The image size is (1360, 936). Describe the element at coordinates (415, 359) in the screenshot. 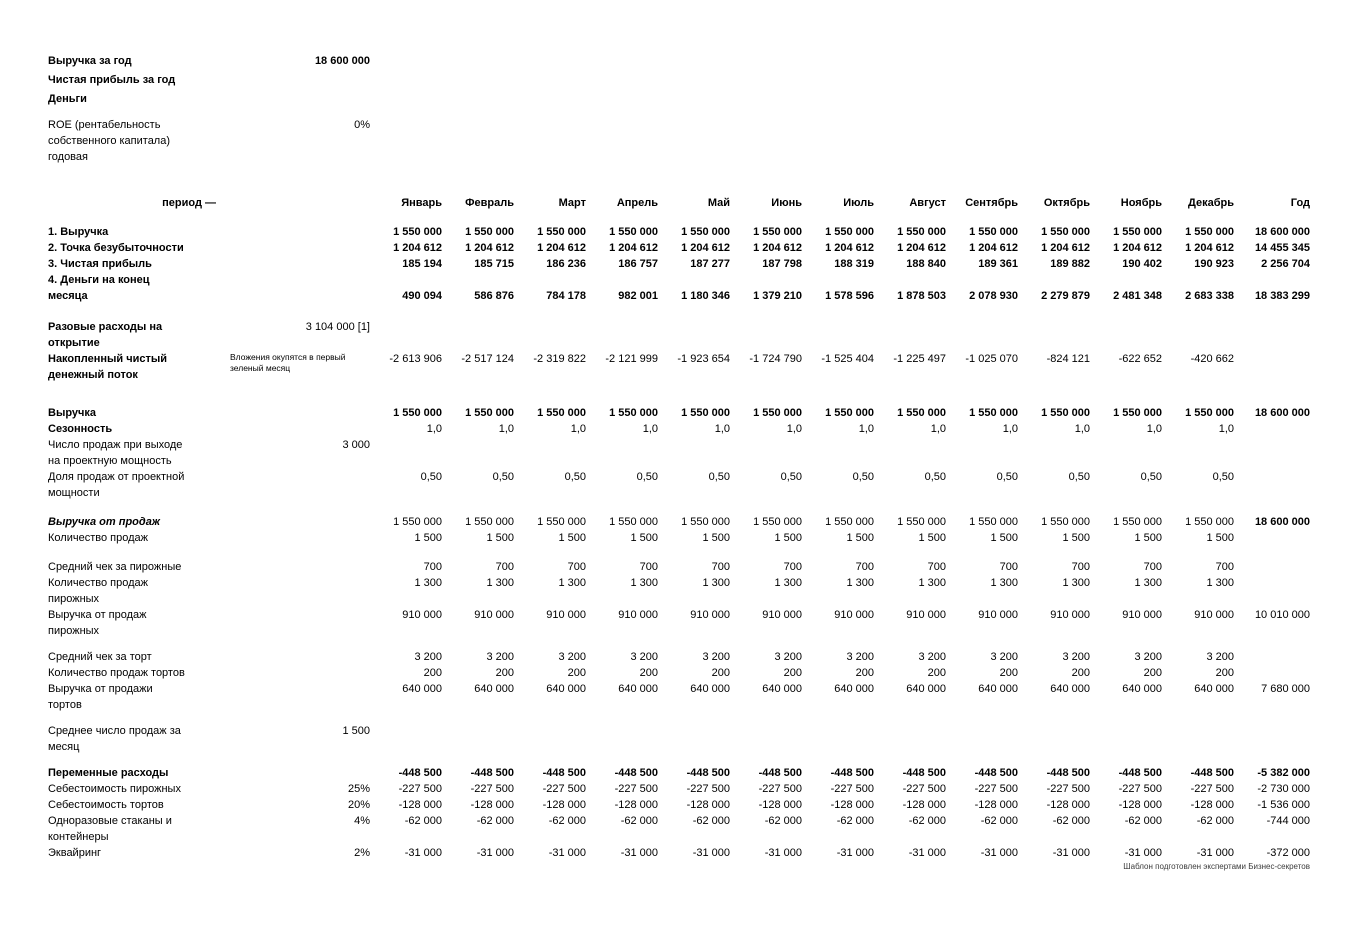

I see `month-value: -2 613 906` at that location.